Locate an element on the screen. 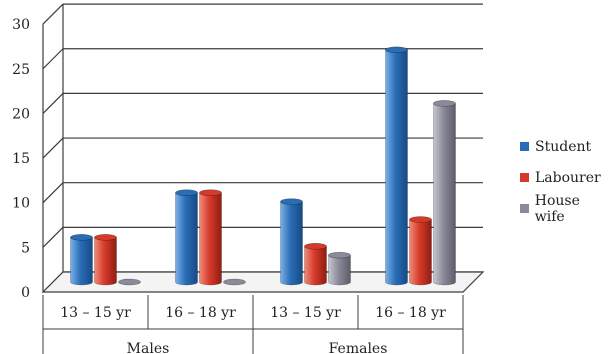  y-tick-label: 20 is located at coordinates (21, 114).